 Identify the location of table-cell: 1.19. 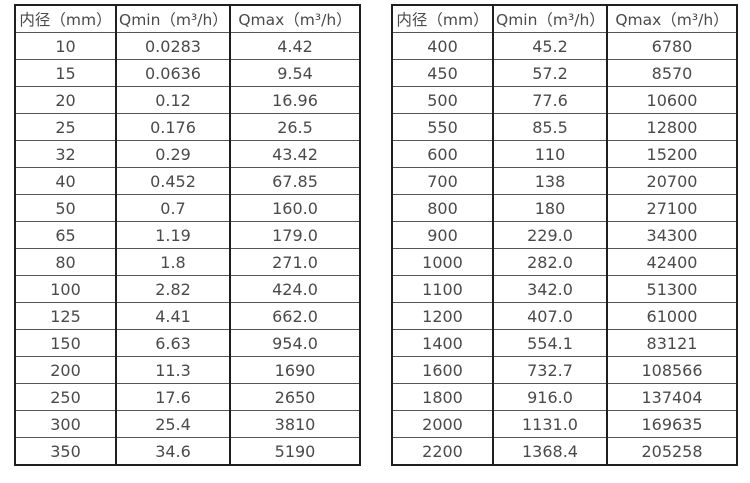
(173, 235).